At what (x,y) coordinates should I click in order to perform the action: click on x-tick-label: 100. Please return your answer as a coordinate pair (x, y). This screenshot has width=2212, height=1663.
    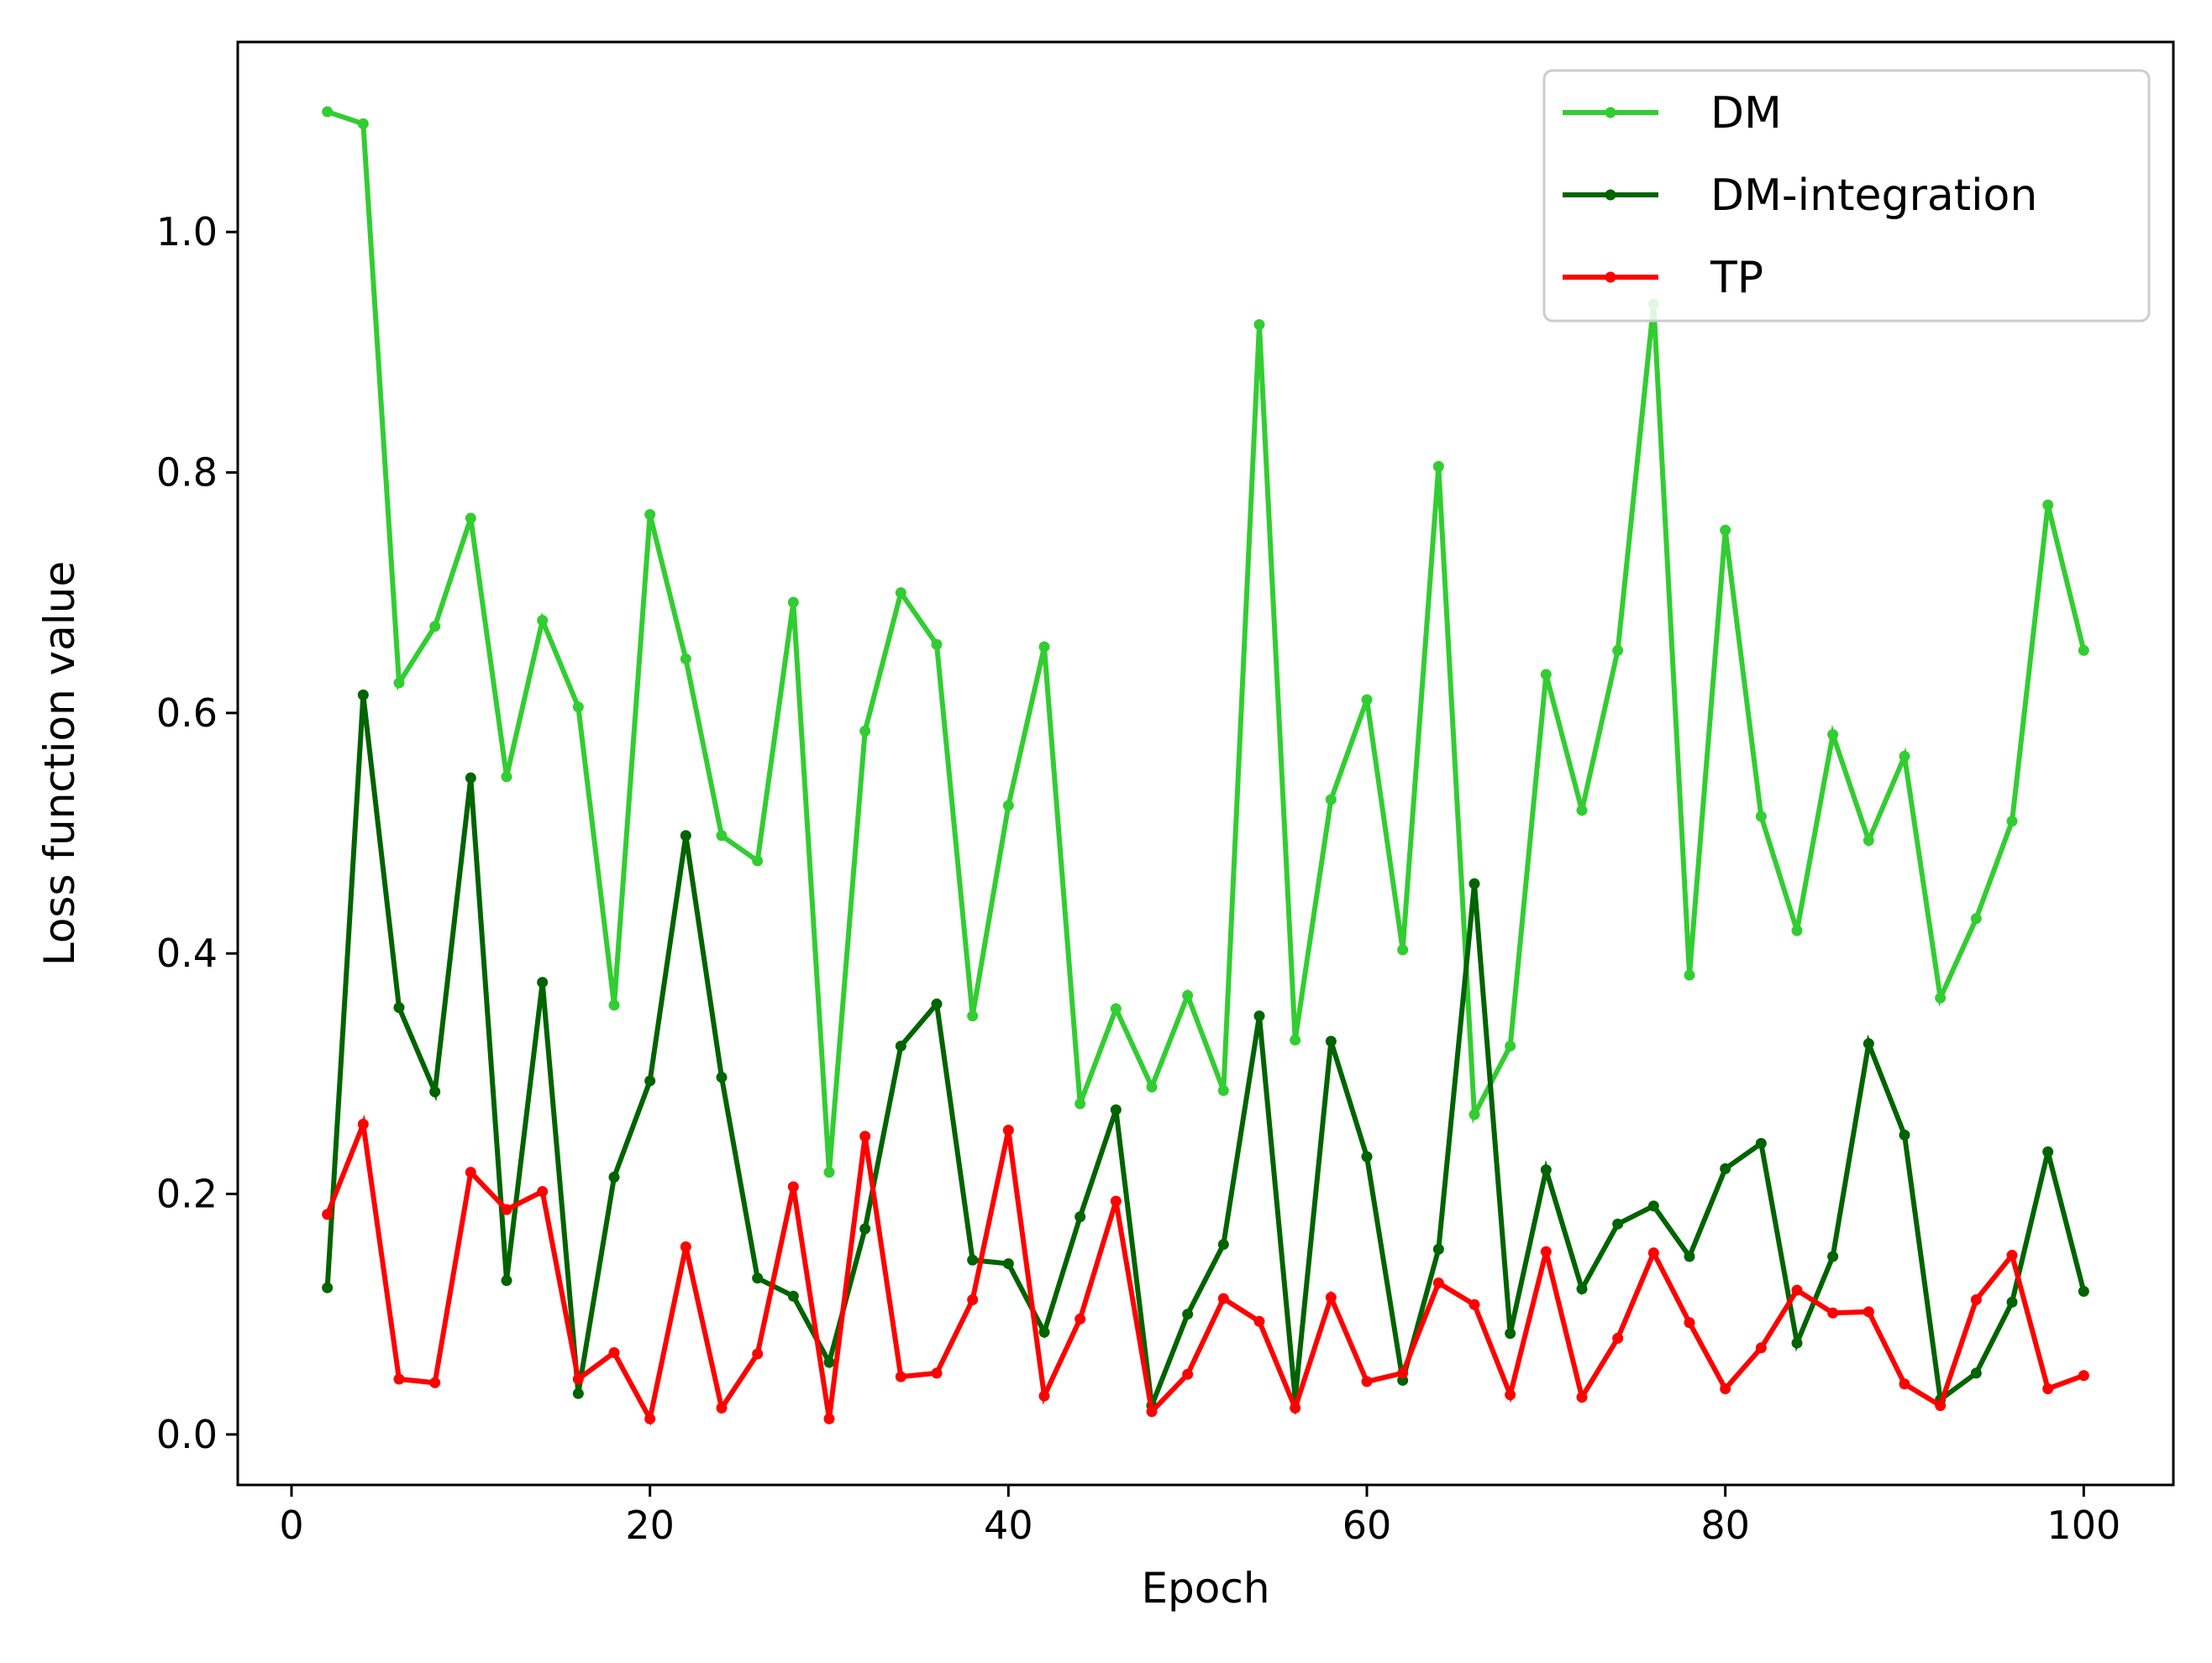
    Looking at the image, I should click on (2083, 1526).